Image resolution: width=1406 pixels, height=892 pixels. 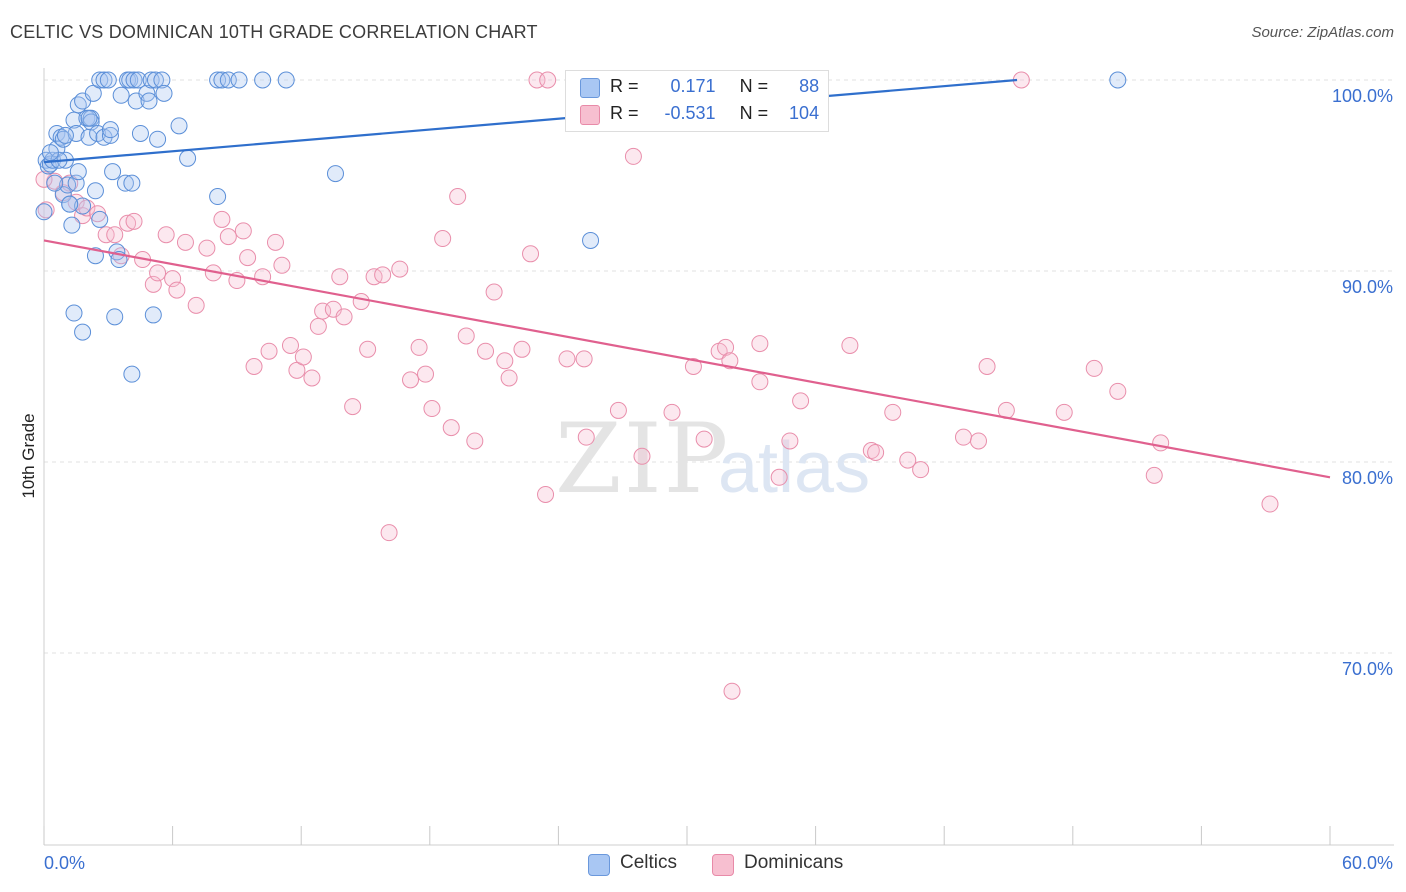 What do you see at coordinates (804, 113) in the screenshot?
I see `legend-n-value-dominicans: 104` at bounding box center [804, 113].